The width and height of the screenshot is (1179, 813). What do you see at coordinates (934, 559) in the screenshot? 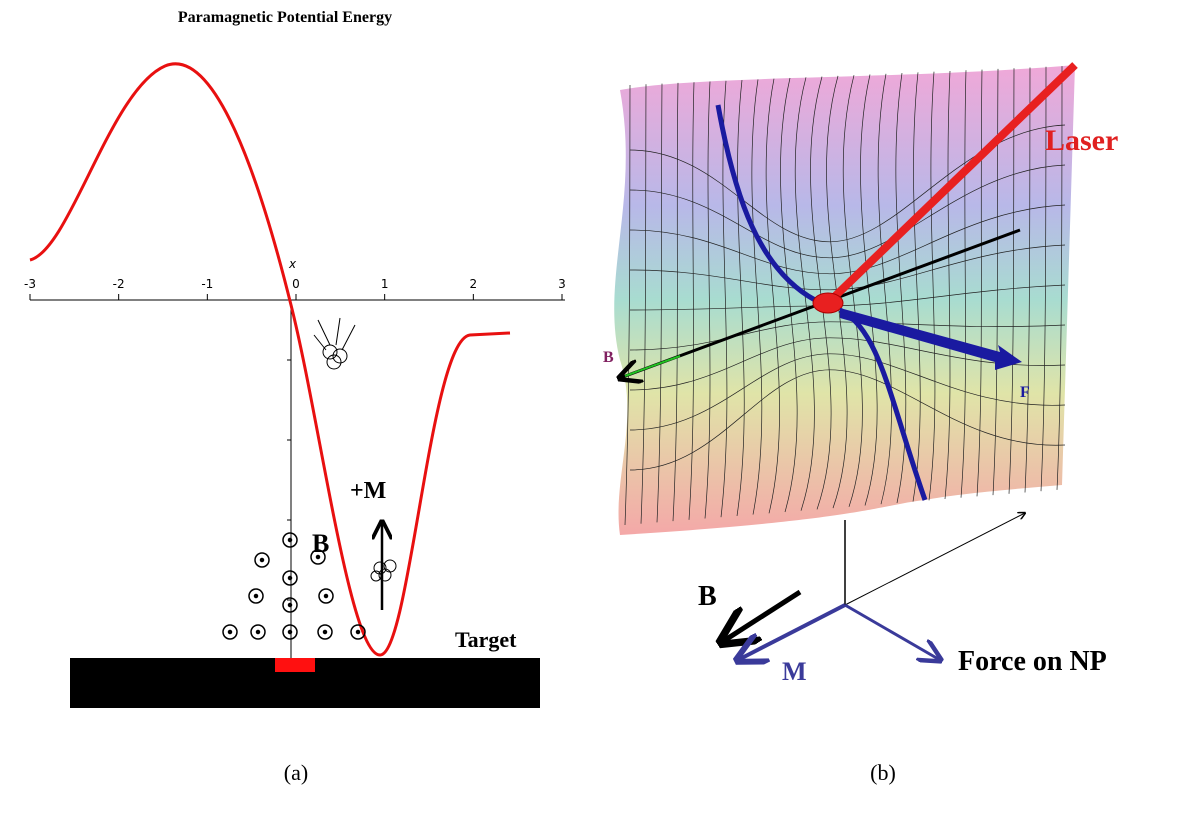
I see `axis-diagonal` at bounding box center [934, 559].